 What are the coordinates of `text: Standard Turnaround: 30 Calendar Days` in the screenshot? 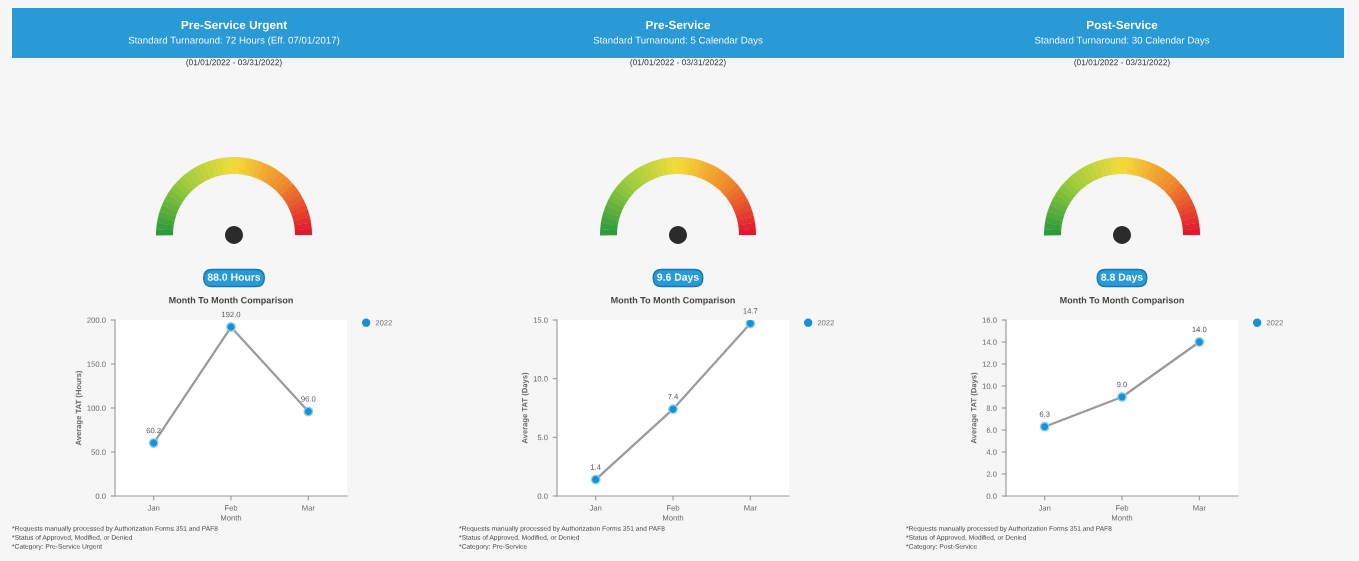 It's located at (1122, 41).